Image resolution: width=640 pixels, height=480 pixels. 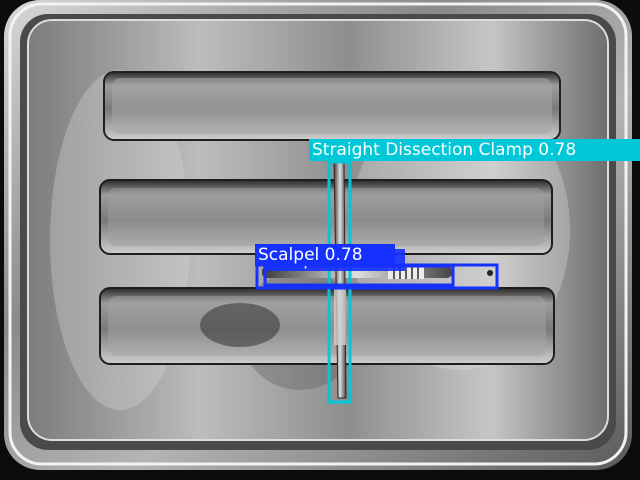 I want to click on clamp-object, so click(x=340, y=279).